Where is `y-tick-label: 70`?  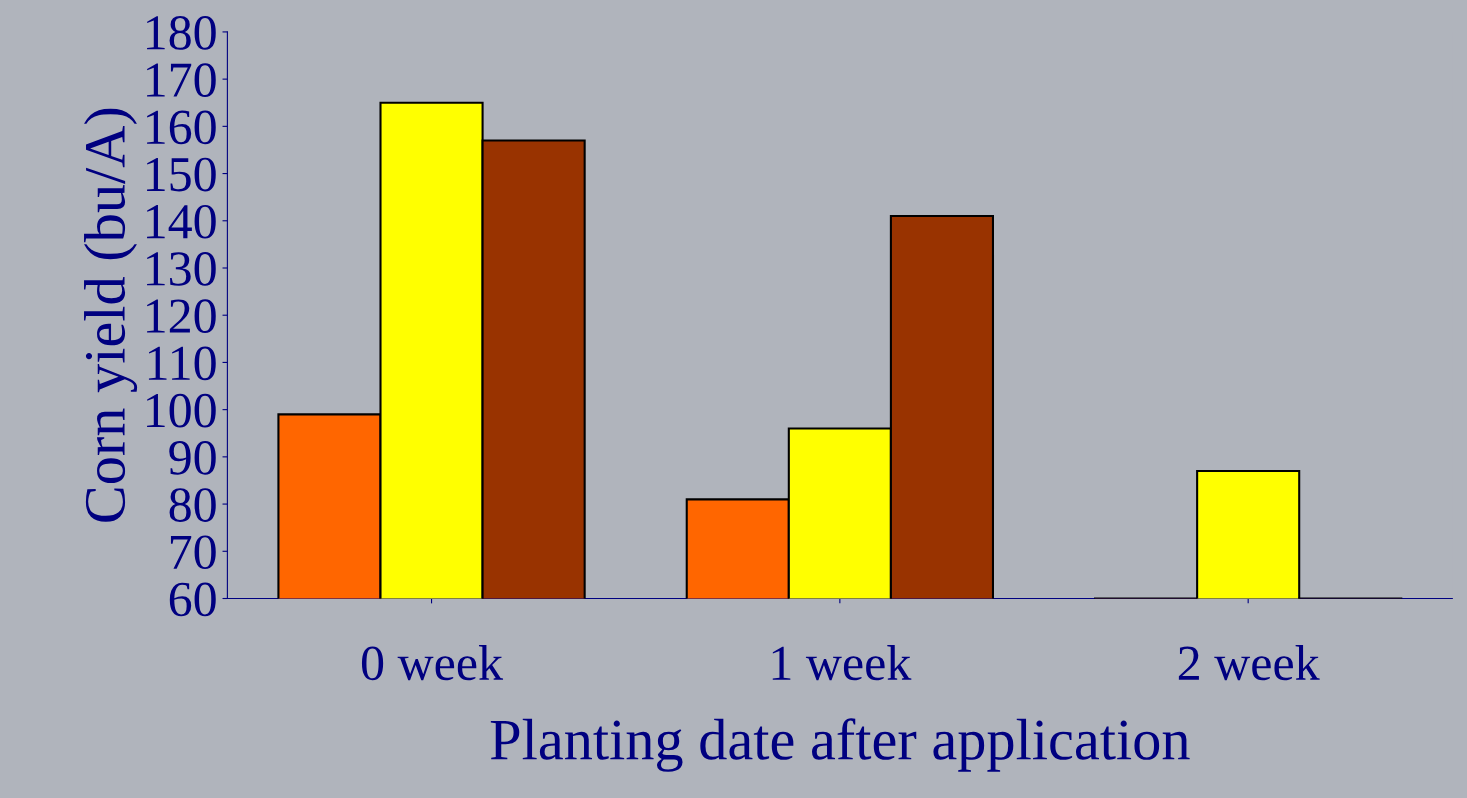 y-tick-label: 70 is located at coordinates (193, 552).